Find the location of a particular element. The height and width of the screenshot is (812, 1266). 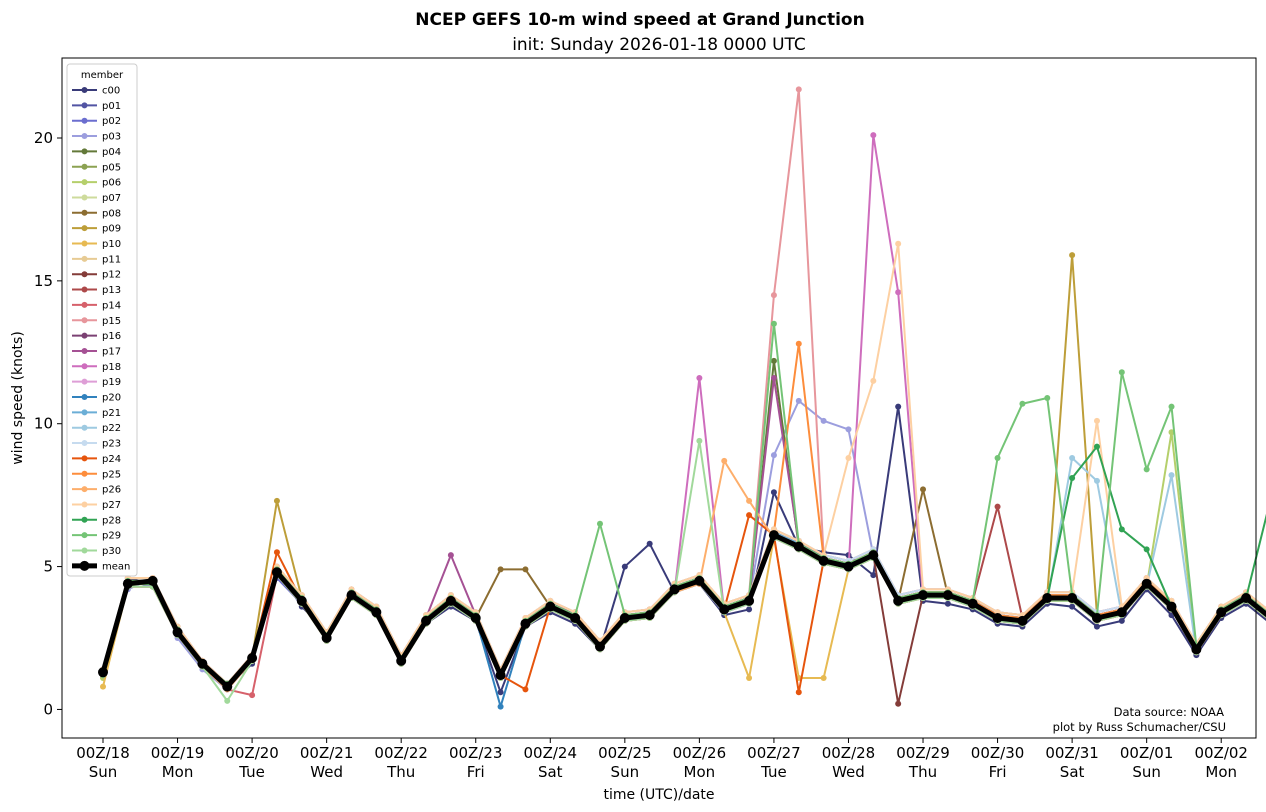

legend-item-p16: p16 is located at coordinates (96, 336).